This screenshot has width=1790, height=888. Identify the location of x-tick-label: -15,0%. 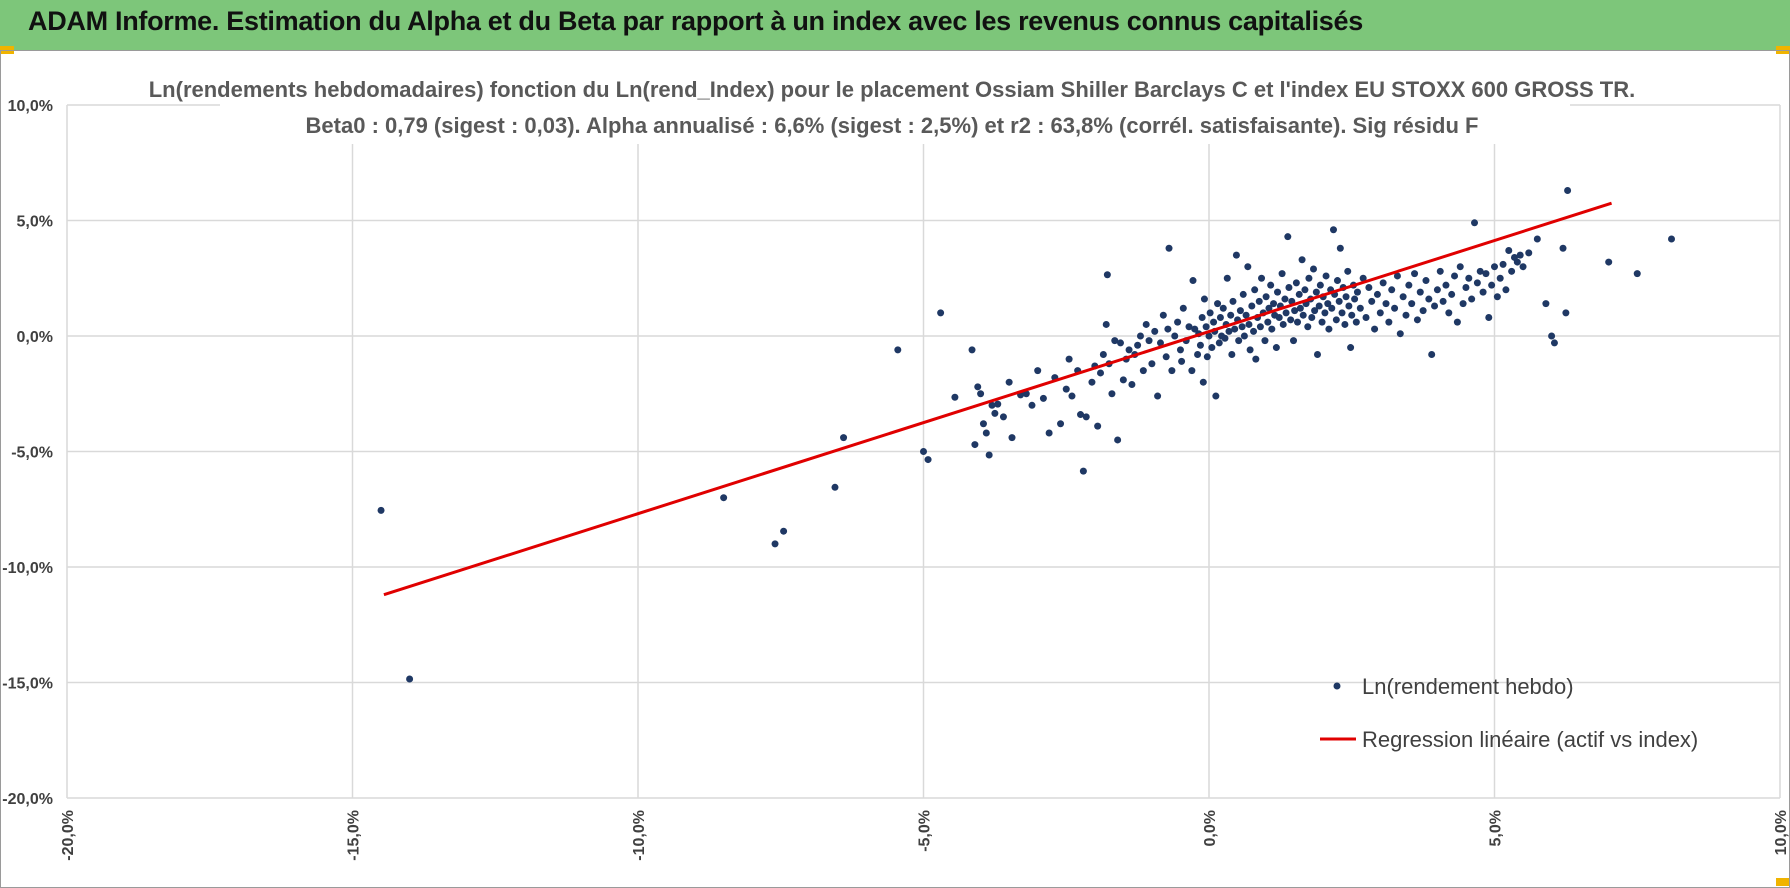
(354, 835).